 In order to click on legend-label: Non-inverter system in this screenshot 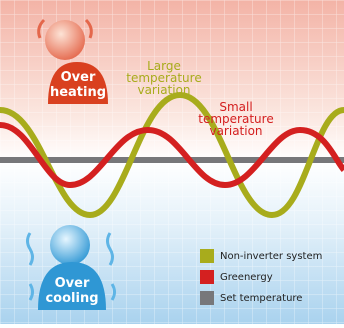, I will do `click(271, 256)`.